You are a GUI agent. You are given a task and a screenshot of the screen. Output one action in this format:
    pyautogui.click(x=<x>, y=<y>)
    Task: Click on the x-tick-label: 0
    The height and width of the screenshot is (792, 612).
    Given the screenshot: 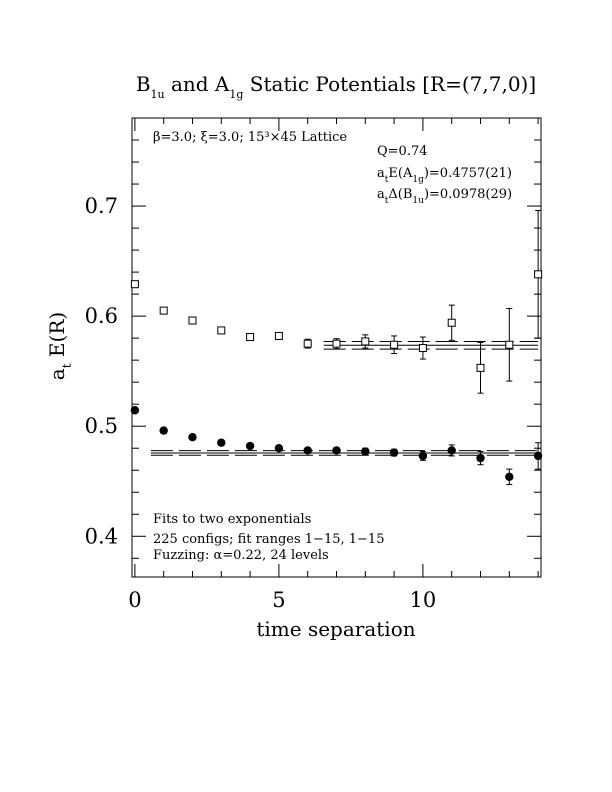 What is the action you would take?
    pyautogui.click(x=134, y=600)
    